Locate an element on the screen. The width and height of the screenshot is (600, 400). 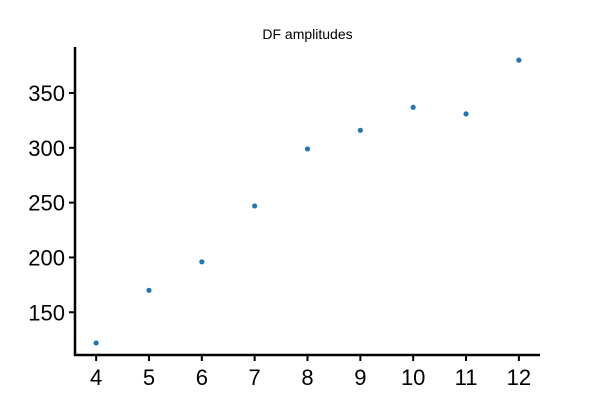
x-tick-label: 7 is located at coordinates (255, 377).